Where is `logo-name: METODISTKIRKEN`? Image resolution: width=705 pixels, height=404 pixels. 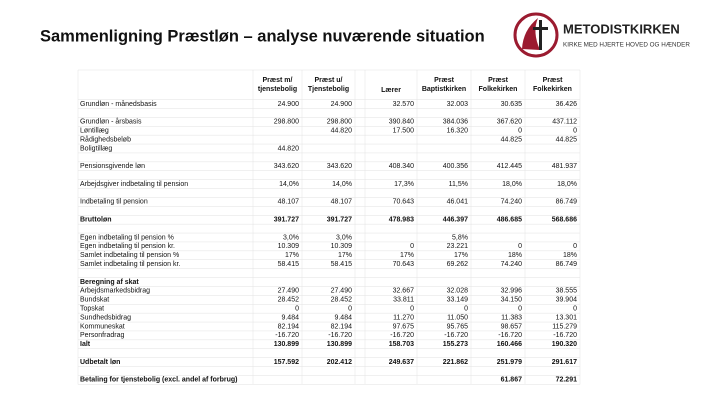 logo-name: METODISTKIRKEN is located at coordinates (621, 28).